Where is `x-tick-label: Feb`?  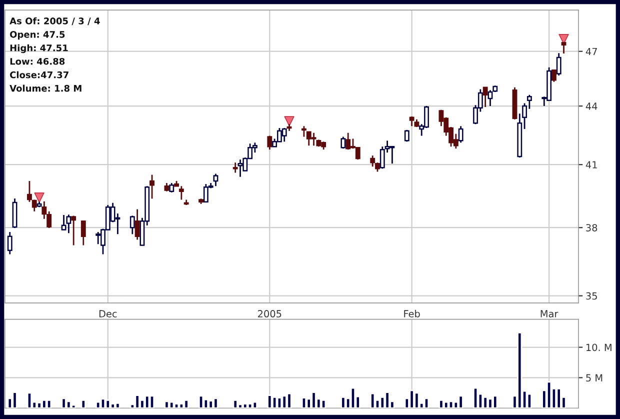
x-tick-label: Feb is located at coordinates (412, 314).